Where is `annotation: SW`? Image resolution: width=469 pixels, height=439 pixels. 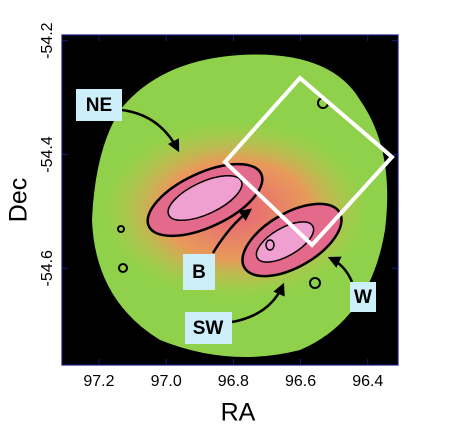
annotation: SW is located at coordinates (208, 328).